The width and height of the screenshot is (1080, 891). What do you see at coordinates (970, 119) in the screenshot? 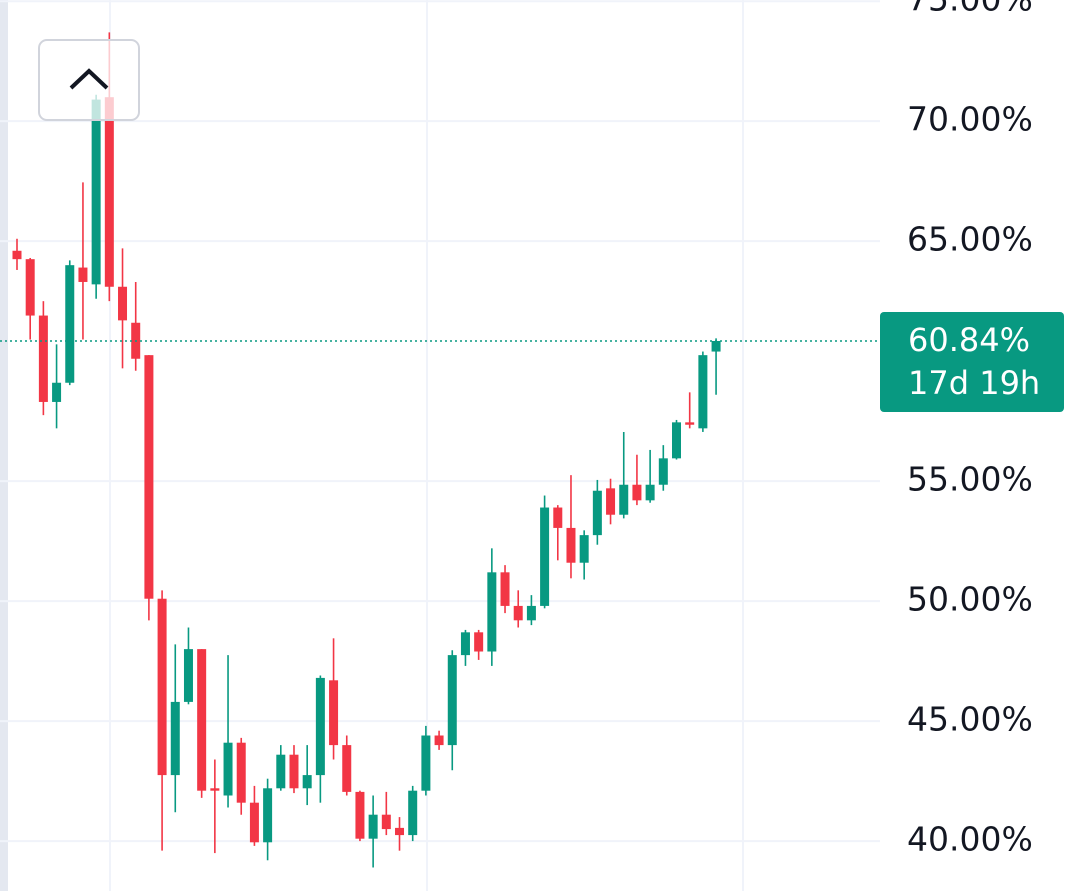
I see `y-tick-label: 70.00%` at bounding box center [970, 119].